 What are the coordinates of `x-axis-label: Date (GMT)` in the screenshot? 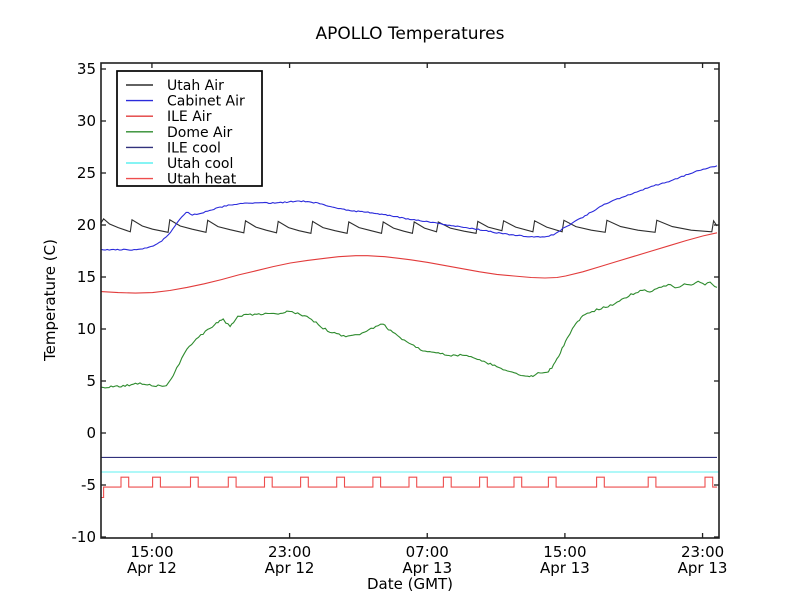 It's located at (410, 584).